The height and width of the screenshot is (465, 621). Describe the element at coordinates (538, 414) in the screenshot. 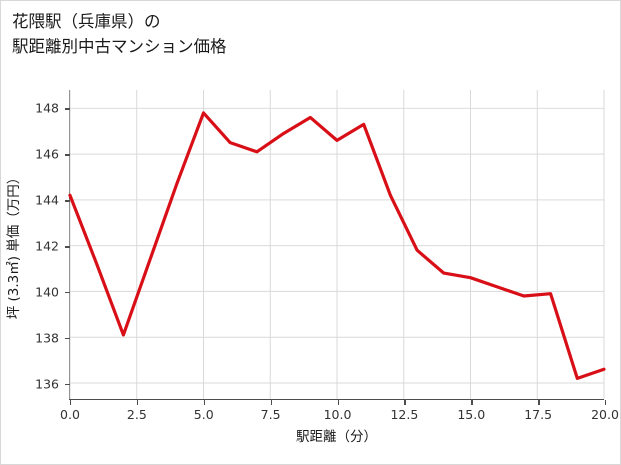

I see `x-tick-label: 17.5` at that location.